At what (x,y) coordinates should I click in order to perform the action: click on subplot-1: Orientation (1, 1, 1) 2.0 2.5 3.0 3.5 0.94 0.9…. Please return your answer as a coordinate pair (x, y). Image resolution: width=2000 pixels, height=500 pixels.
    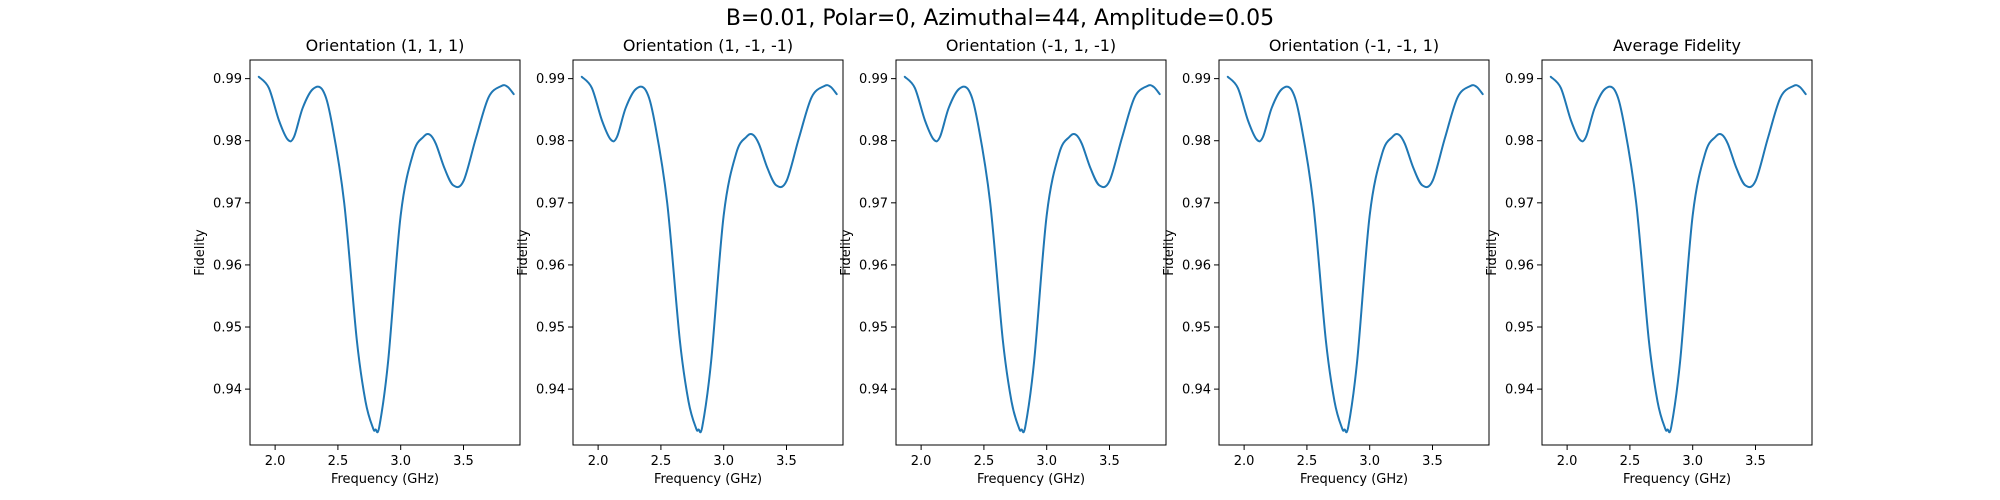
    Looking at the image, I should click on (357, 261).